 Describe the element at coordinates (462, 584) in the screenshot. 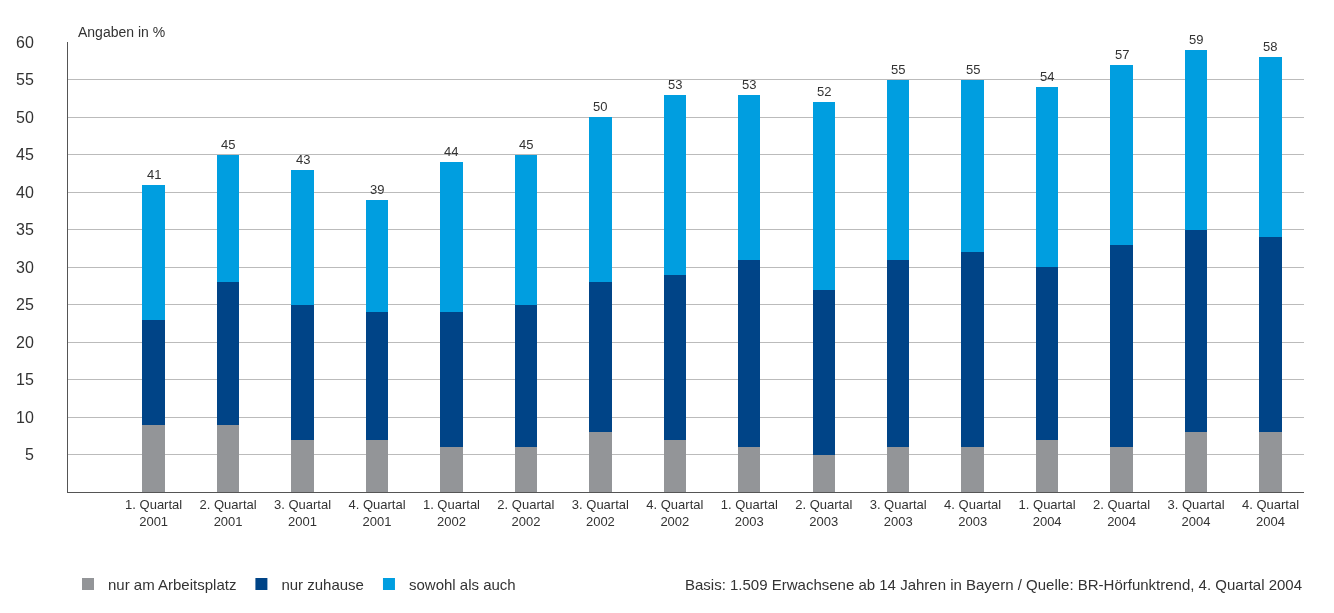

I see `legend-label: sowohl als auch` at that location.